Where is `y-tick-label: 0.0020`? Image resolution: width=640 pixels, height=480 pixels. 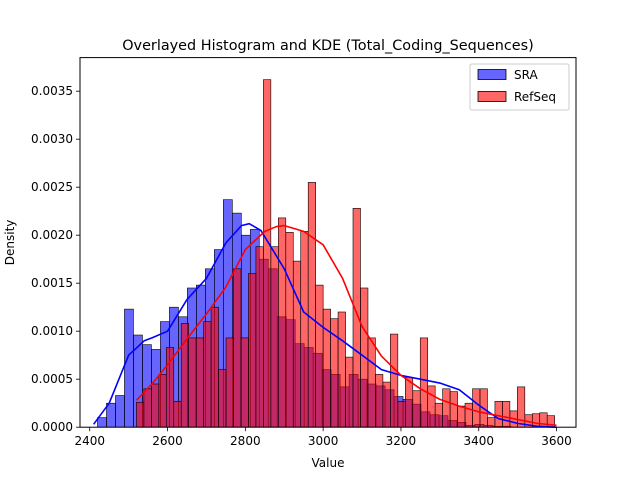
y-tick-label: 0.0020 is located at coordinates (52, 235).